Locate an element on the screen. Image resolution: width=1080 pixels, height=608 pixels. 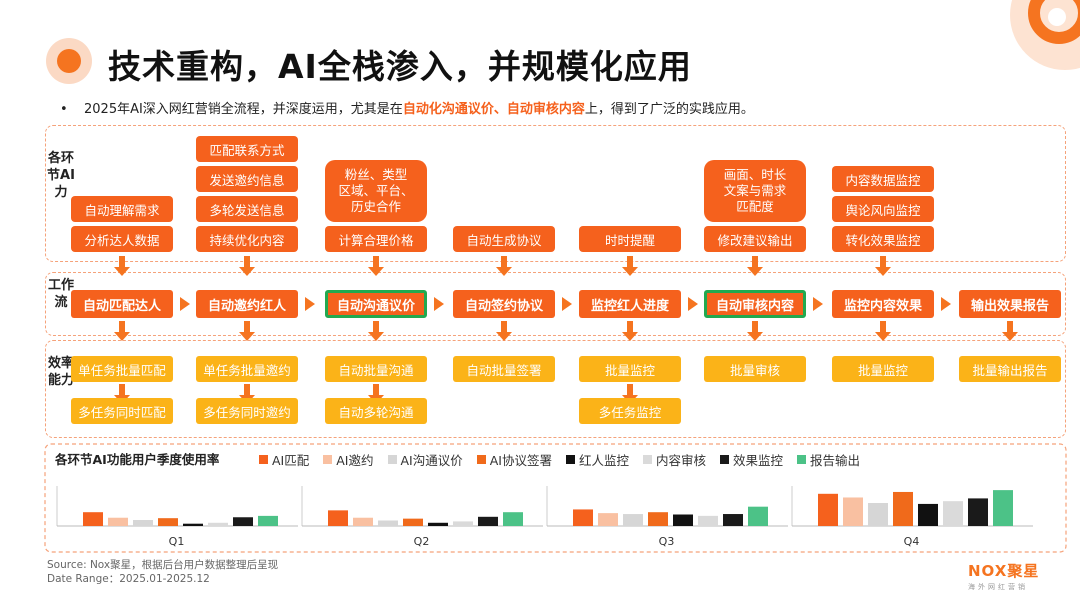
ai-box: 修改建议输出 is located at coordinates (755, 239).